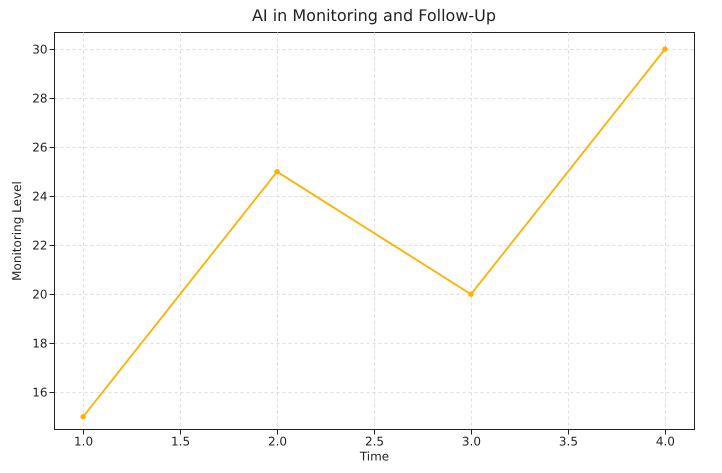 The width and height of the screenshot is (722, 473). Describe the element at coordinates (568, 441) in the screenshot. I see `x-tick-label: 3.5` at that location.